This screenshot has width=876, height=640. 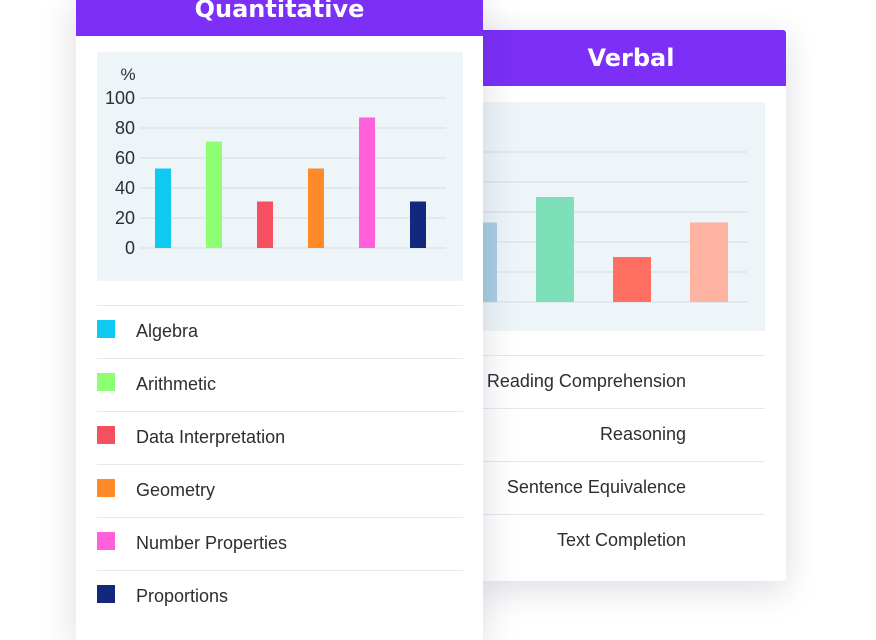 What do you see at coordinates (586, 381) in the screenshot?
I see `legend-label: Reading Comprehension` at bounding box center [586, 381].